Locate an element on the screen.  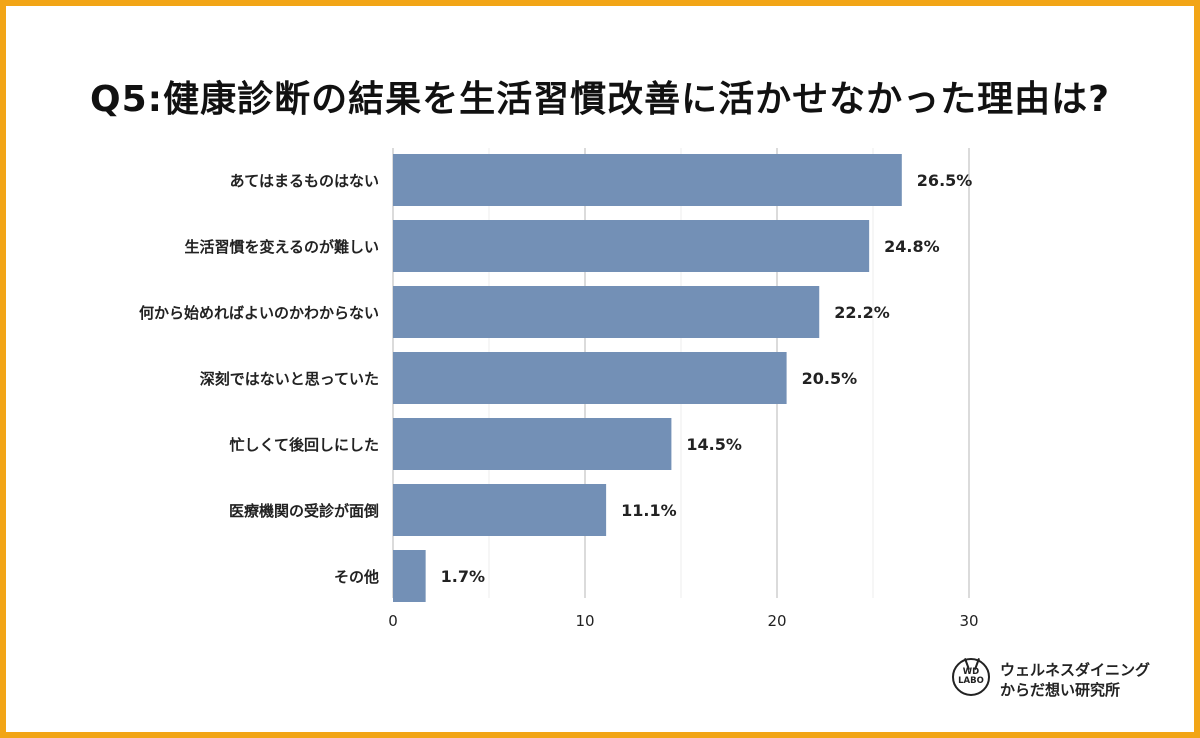
category-label: 忙しくて後回しにした is located at coordinates (304, 445).